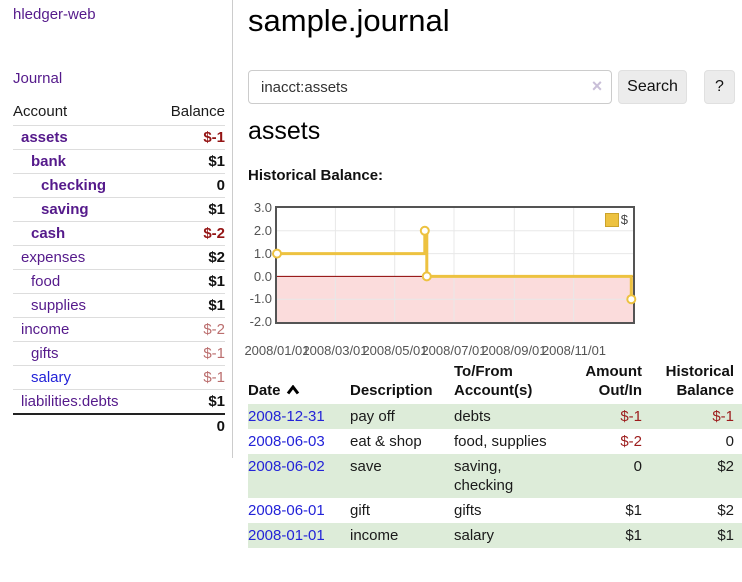  I want to click on account-link-saving: saving, so click(65, 209).